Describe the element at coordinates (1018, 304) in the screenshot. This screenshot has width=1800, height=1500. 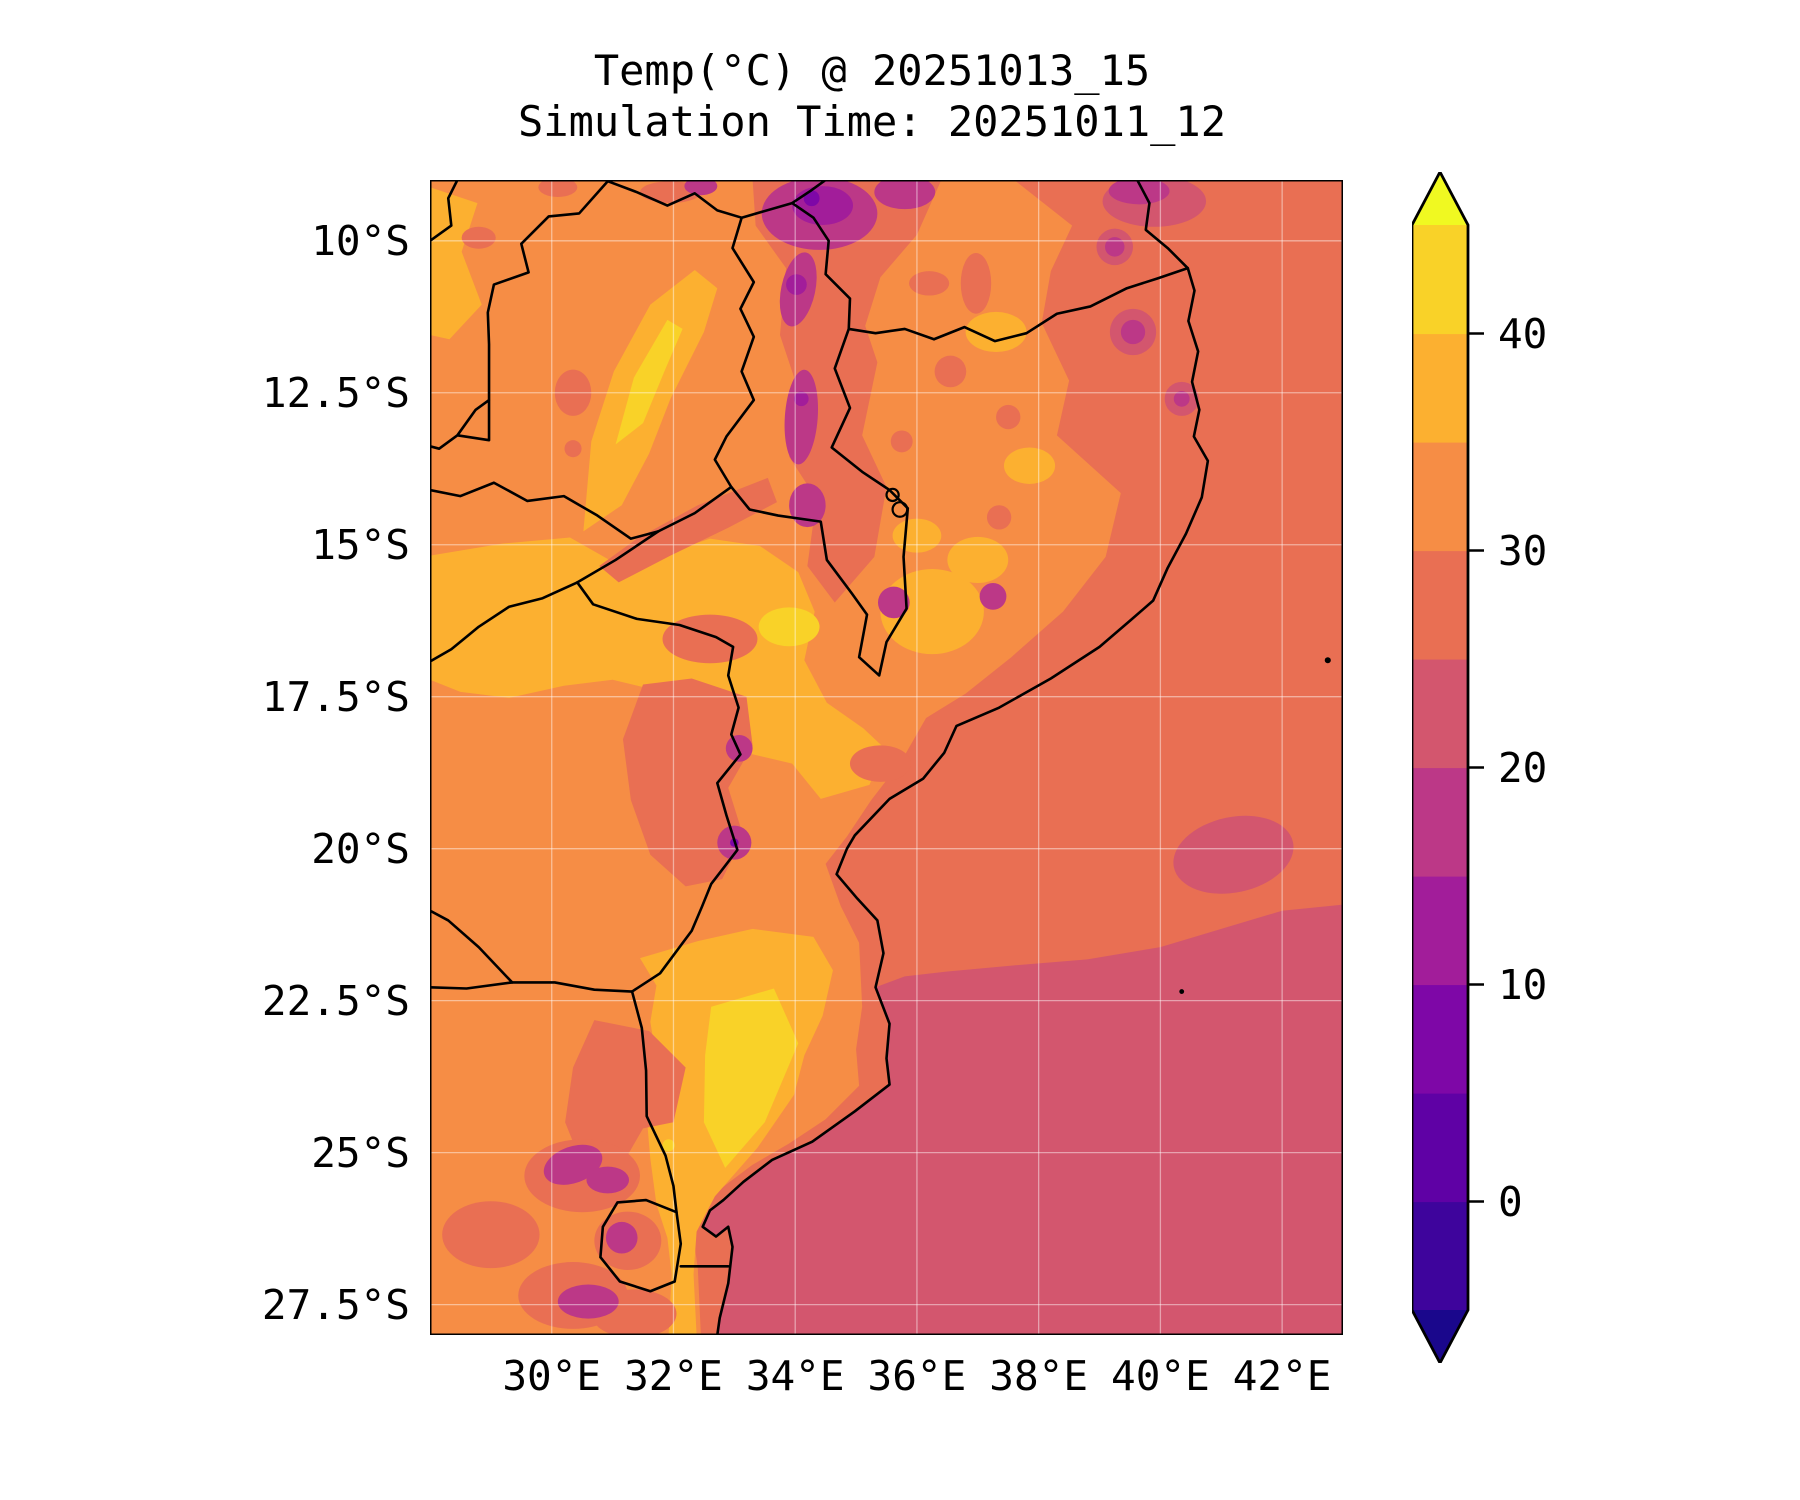
I see `border-tanzania-mozambique` at that location.